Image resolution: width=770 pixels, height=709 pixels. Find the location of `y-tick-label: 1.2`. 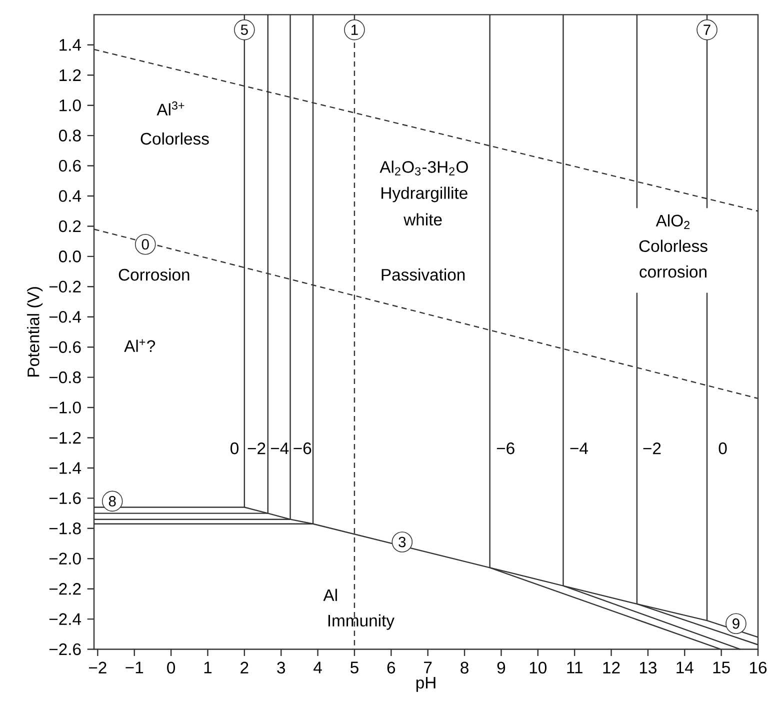

y-tick-label: 1.2 is located at coordinates (70, 75).